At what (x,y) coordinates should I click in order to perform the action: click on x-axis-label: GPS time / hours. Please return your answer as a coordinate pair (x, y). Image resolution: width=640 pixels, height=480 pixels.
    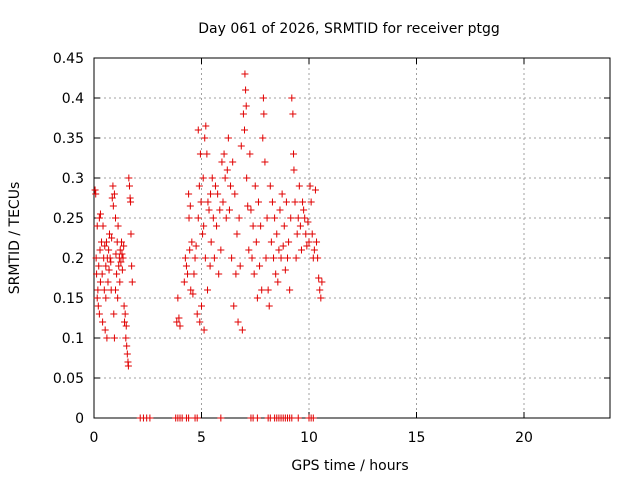
    Looking at the image, I should click on (349, 466).